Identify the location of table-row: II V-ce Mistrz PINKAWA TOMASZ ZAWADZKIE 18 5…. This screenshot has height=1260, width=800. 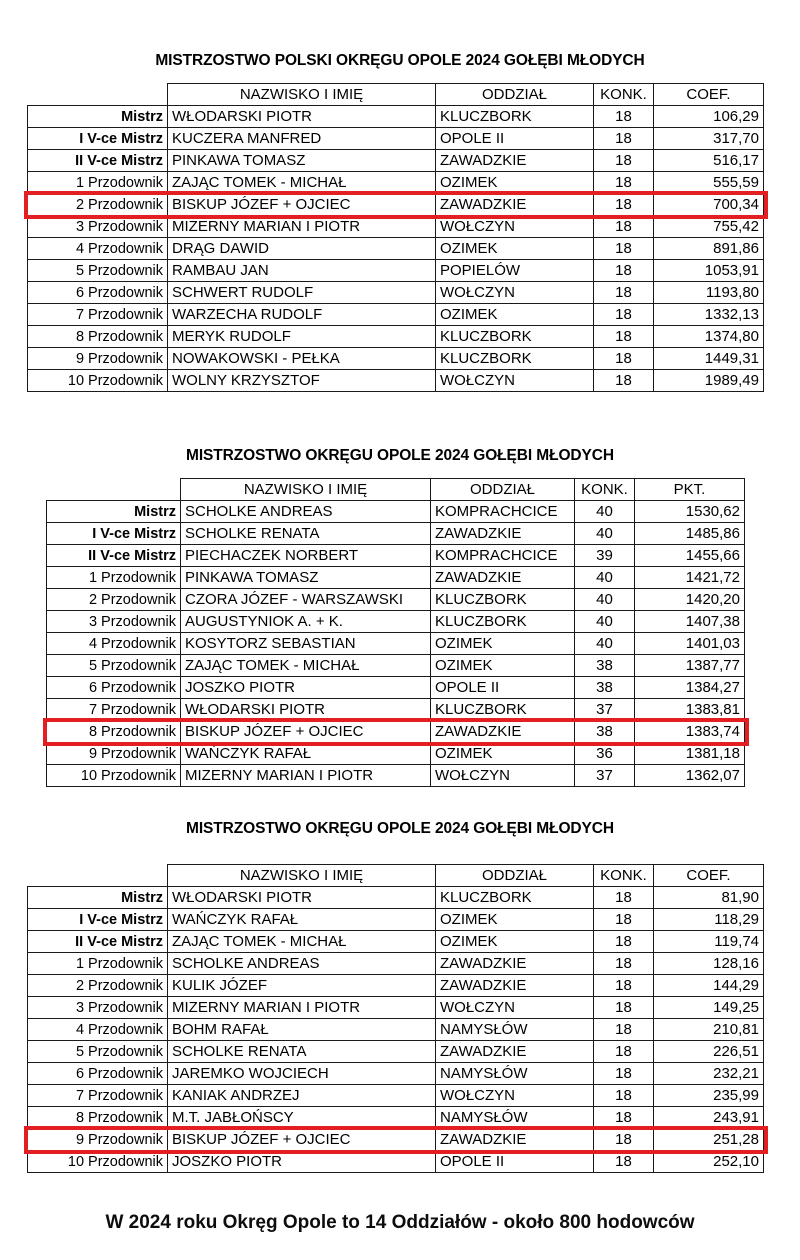
(395, 160).